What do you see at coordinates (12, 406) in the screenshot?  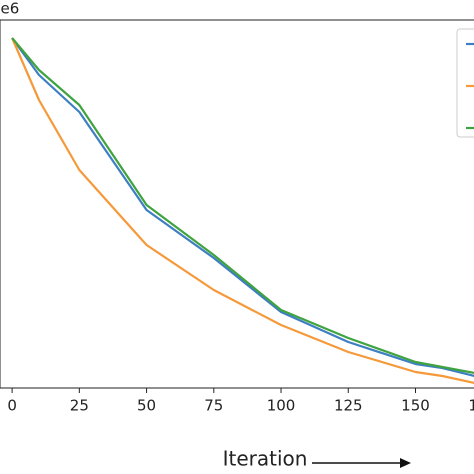 I see `x-tick-label: 0` at bounding box center [12, 406].